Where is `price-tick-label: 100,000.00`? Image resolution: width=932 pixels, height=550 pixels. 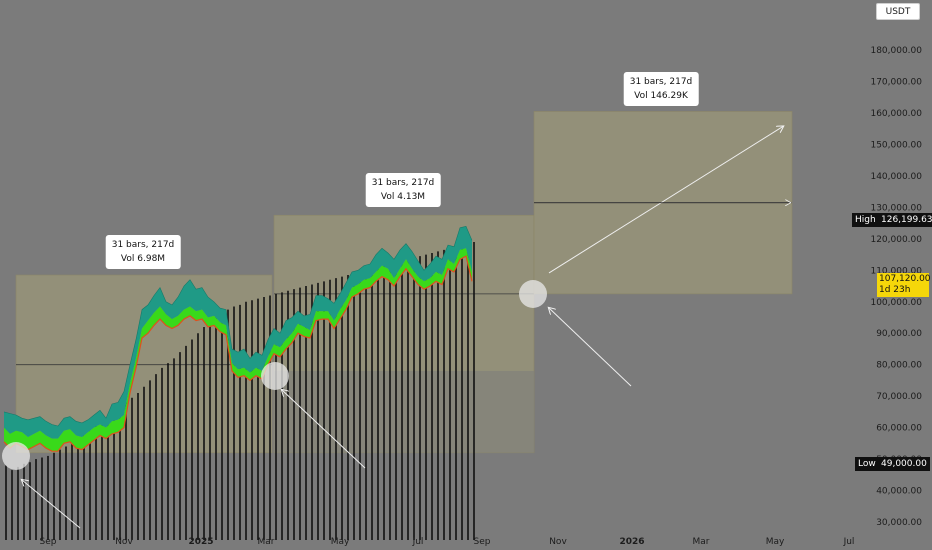 price-tick-label: 100,000.00 is located at coordinates (896, 303).